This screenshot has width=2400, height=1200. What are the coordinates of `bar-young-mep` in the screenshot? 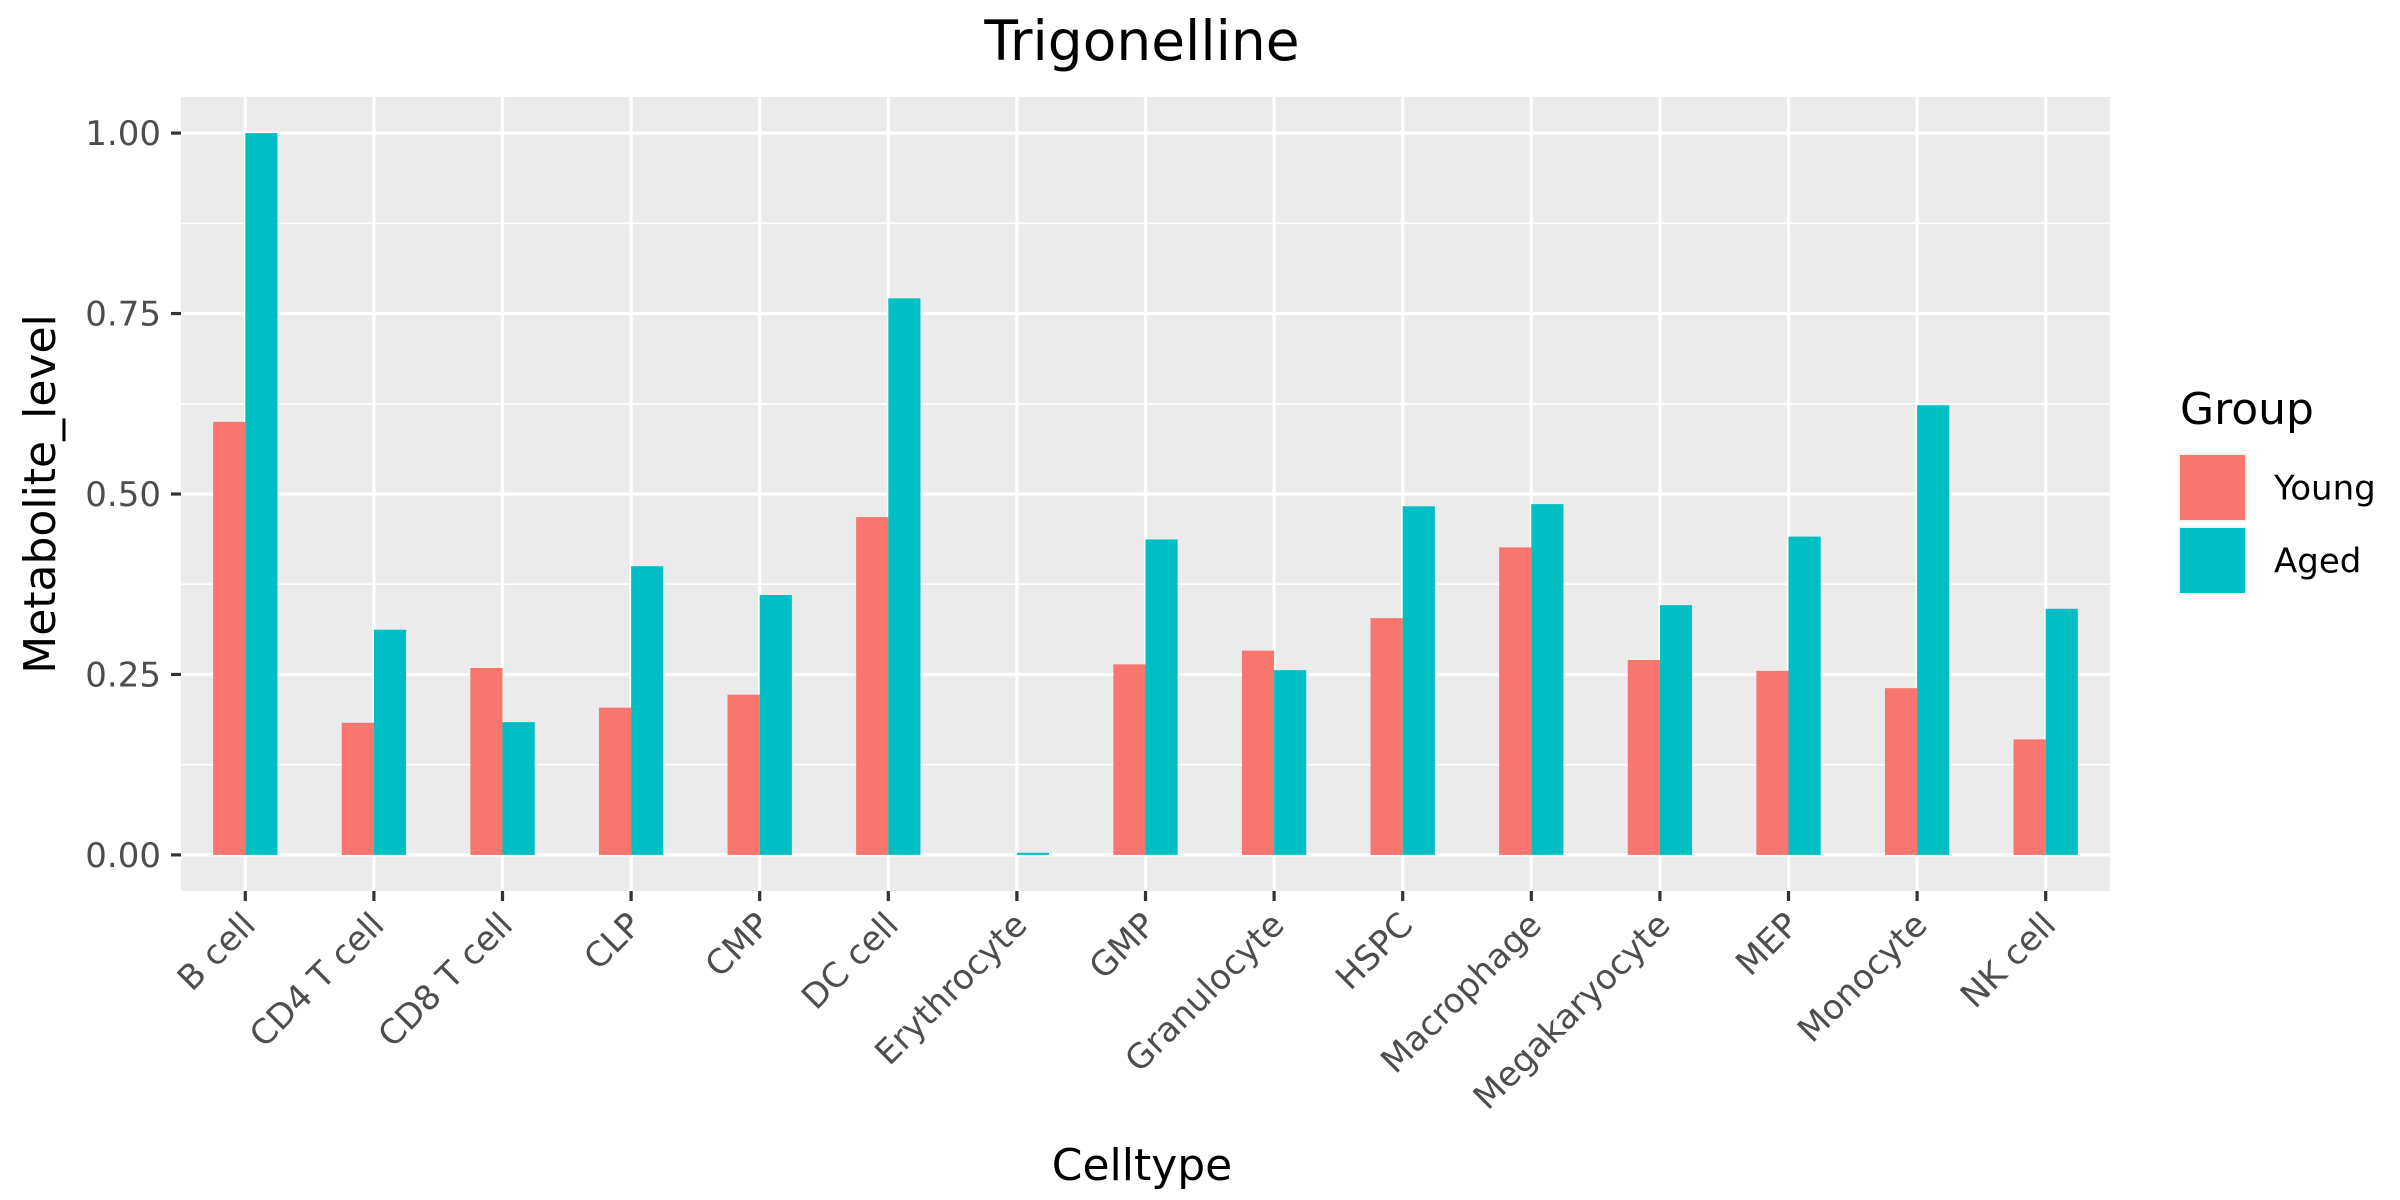 It's located at (1772, 762).